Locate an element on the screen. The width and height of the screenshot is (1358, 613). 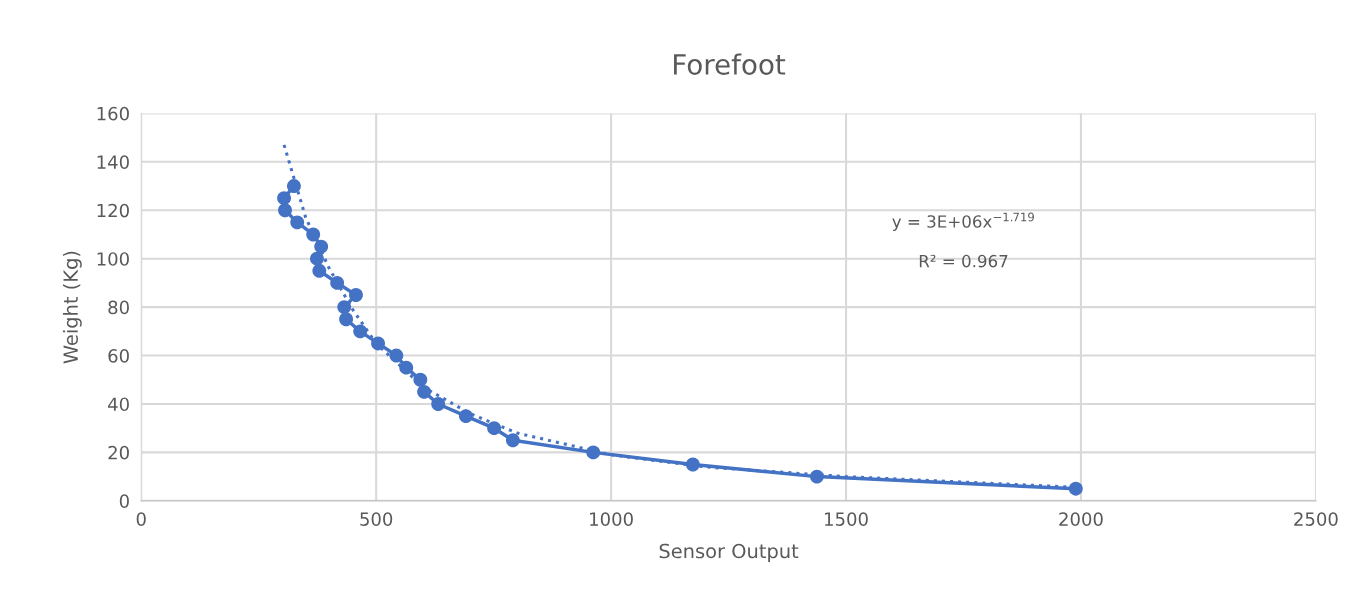
x-tick-label: 2500 is located at coordinates (1316, 519).